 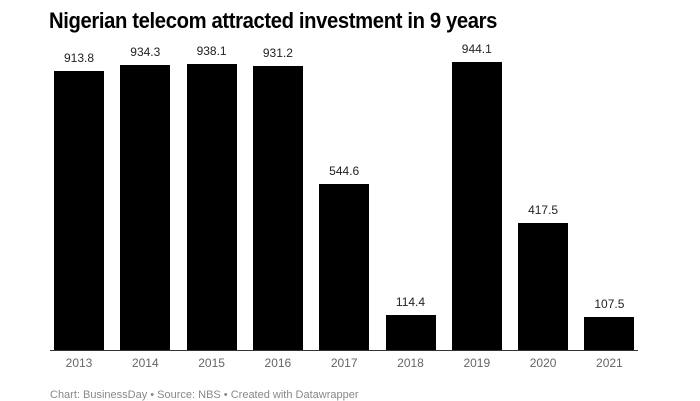 What do you see at coordinates (344, 363) in the screenshot?
I see `x-tick-label-2017: 2017` at bounding box center [344, 363].